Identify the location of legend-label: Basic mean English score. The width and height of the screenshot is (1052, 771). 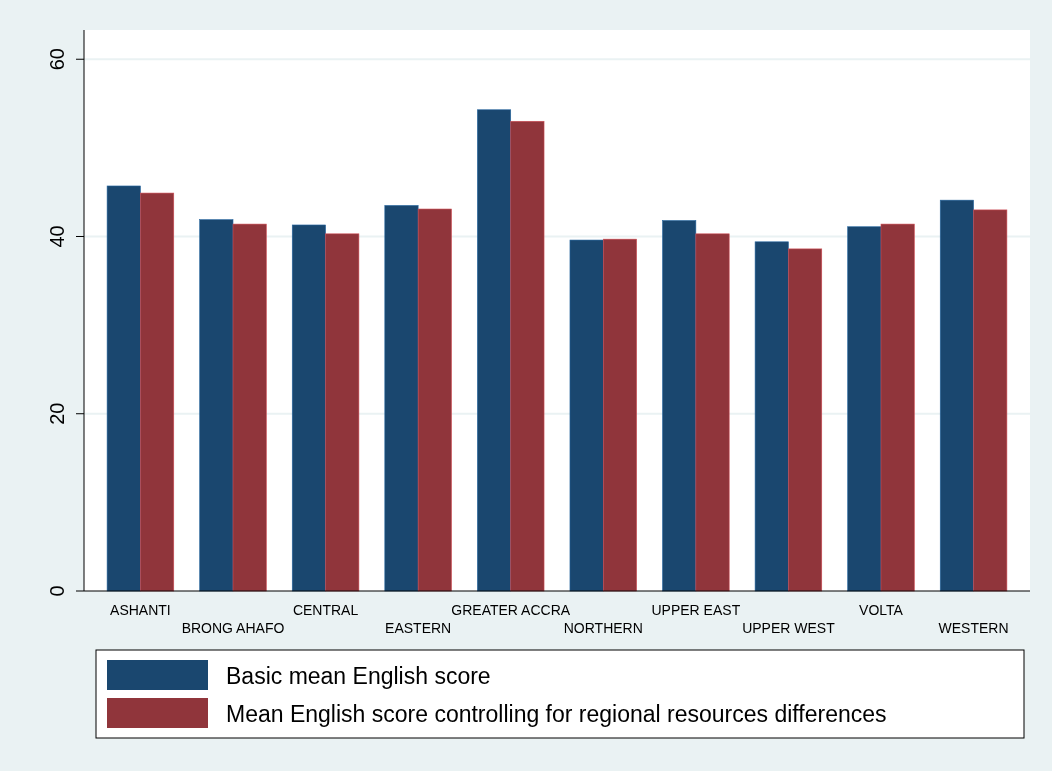
(358, 676).